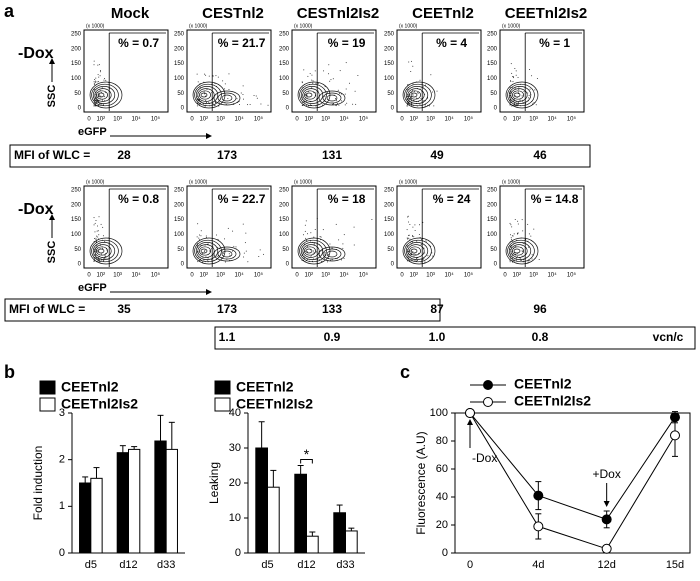 The width and height of the screenshot is (700, 581). Describe the element at coordinates (332, 337) in the screenshot. I see `vcn-value: 0.9` at that location.